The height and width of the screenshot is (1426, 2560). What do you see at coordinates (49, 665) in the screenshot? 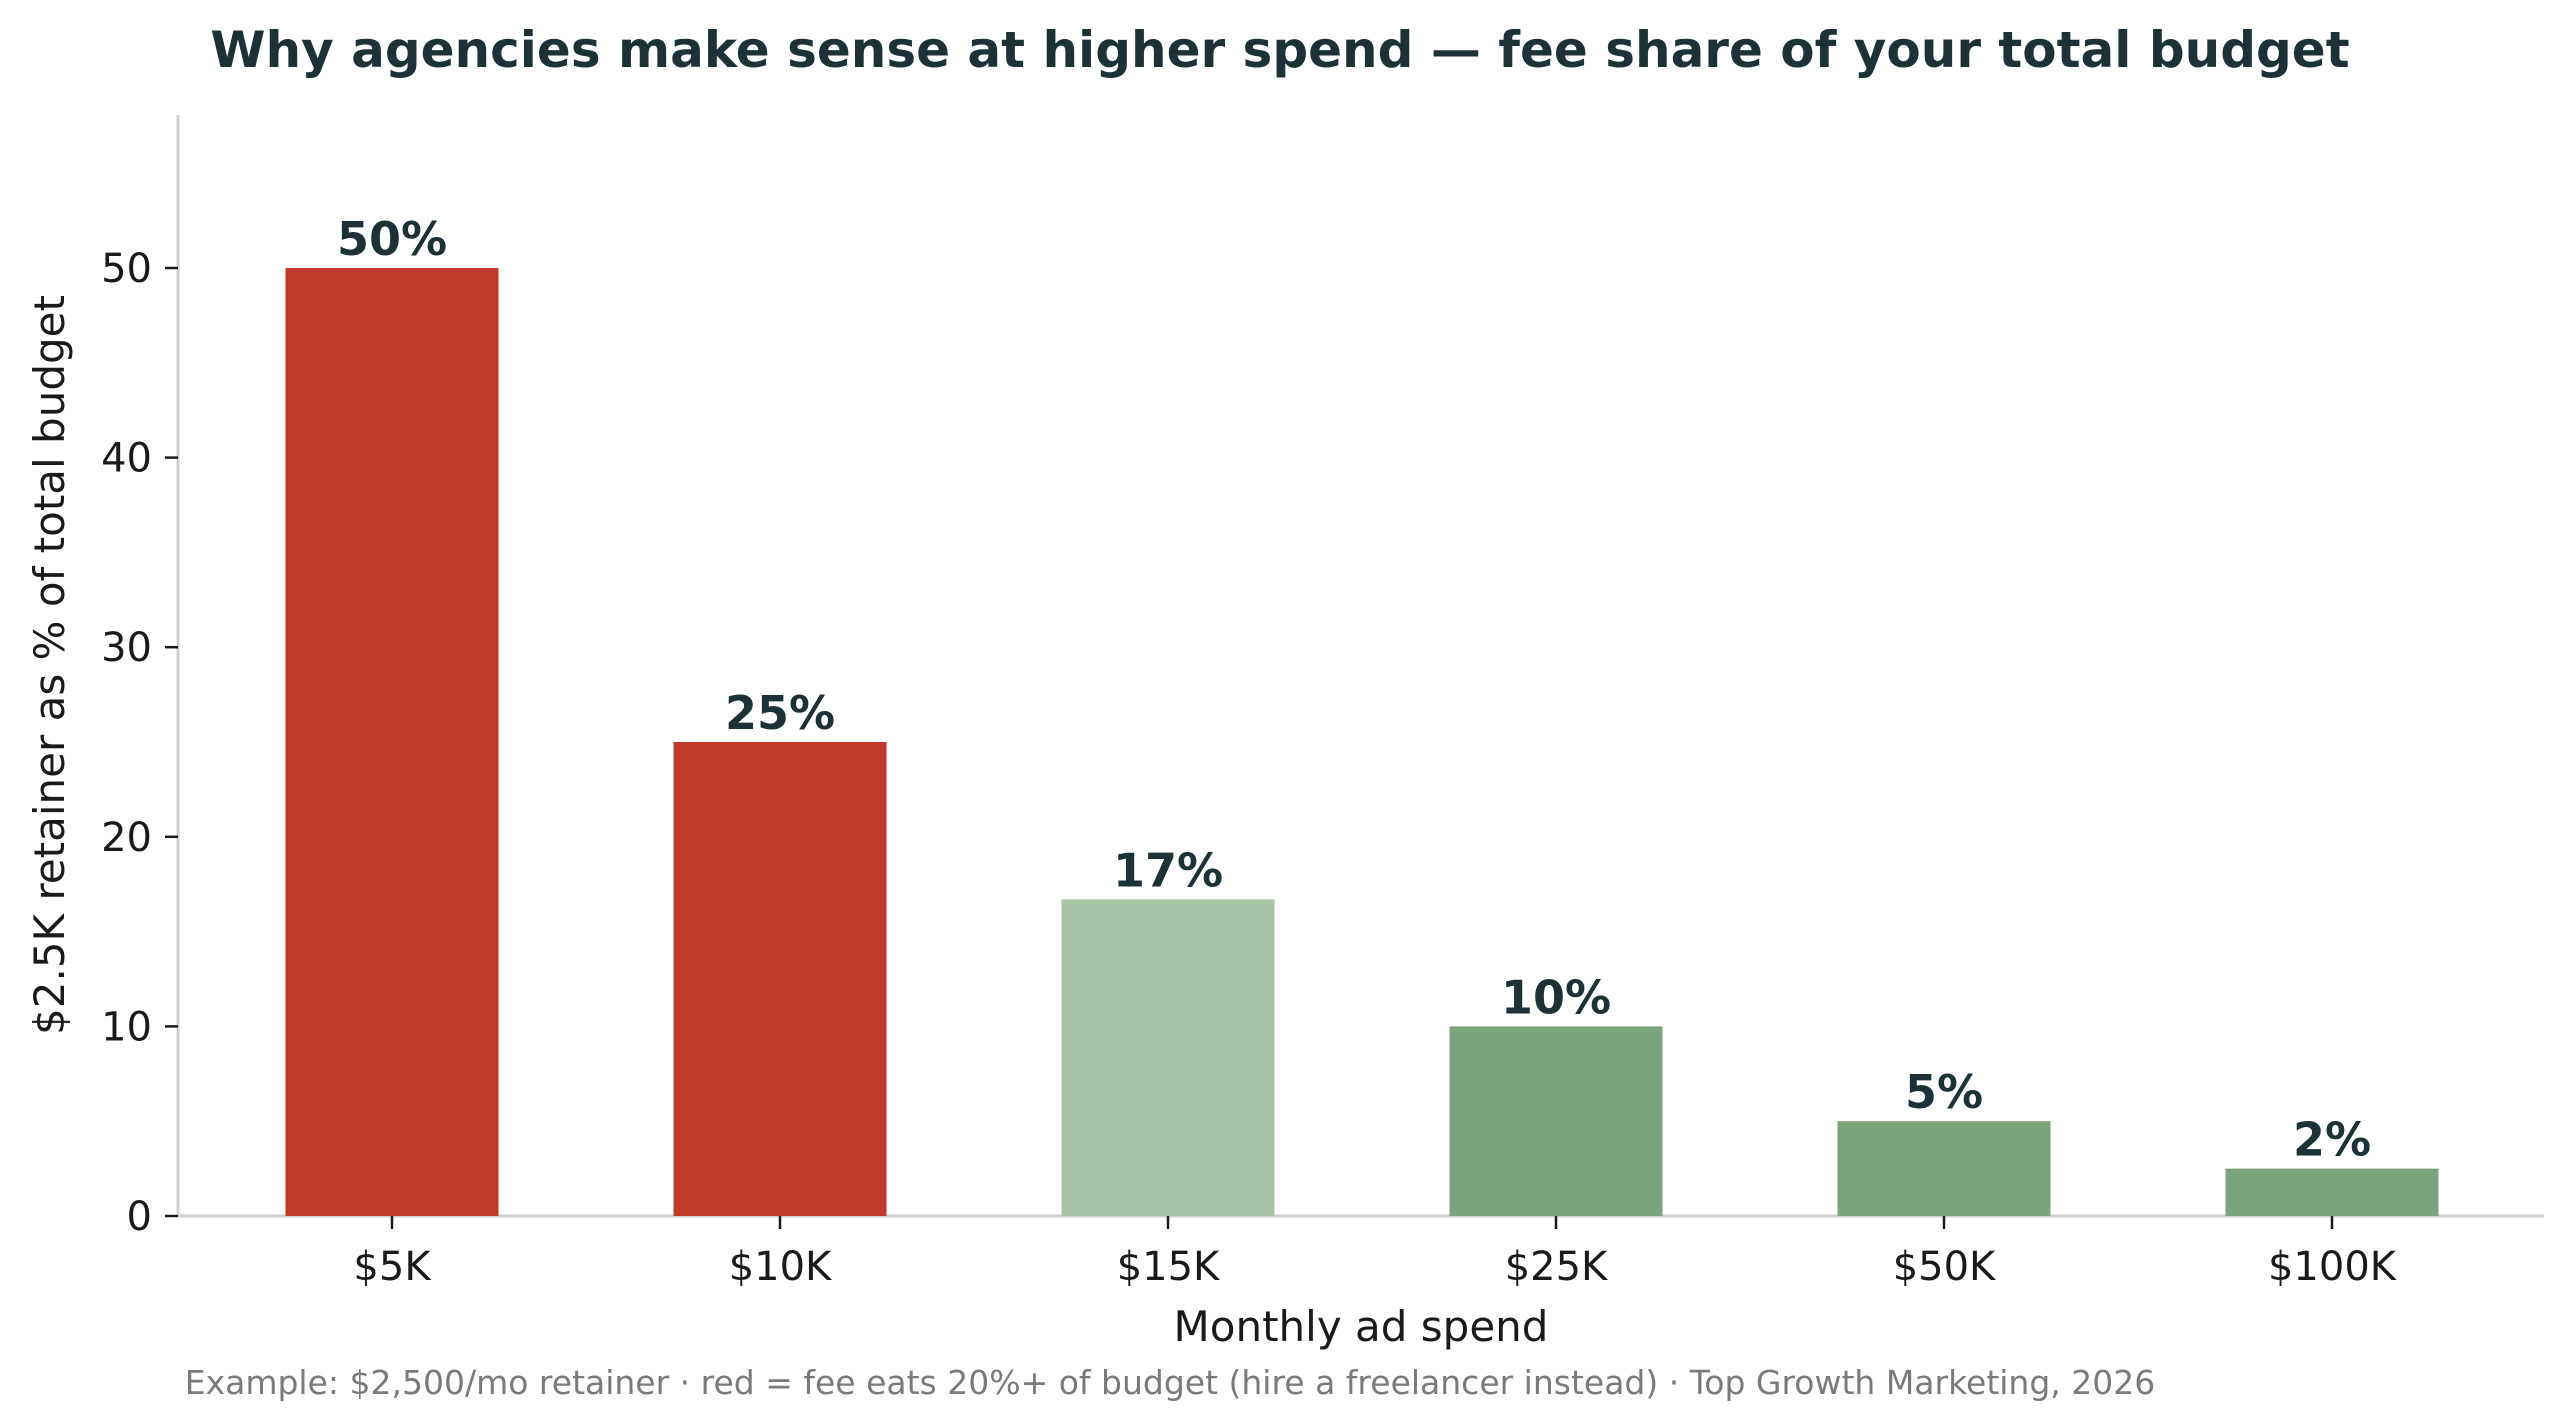
I see `y-axis-label: $2.5K retainer as % of total budget` at bounding box center [49, 665].